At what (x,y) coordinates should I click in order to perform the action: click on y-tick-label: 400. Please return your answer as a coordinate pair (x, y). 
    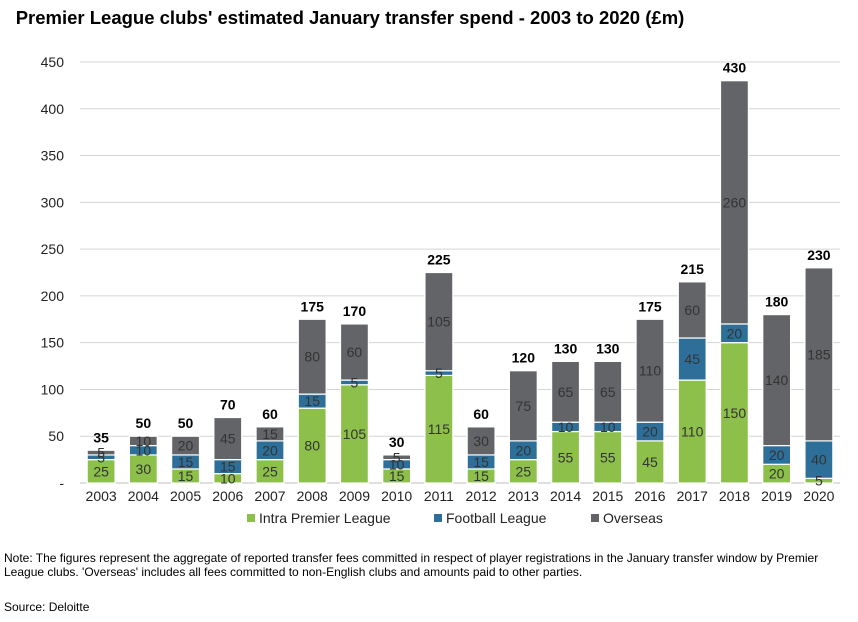
    Looking at the image, I should click on (53, 109).